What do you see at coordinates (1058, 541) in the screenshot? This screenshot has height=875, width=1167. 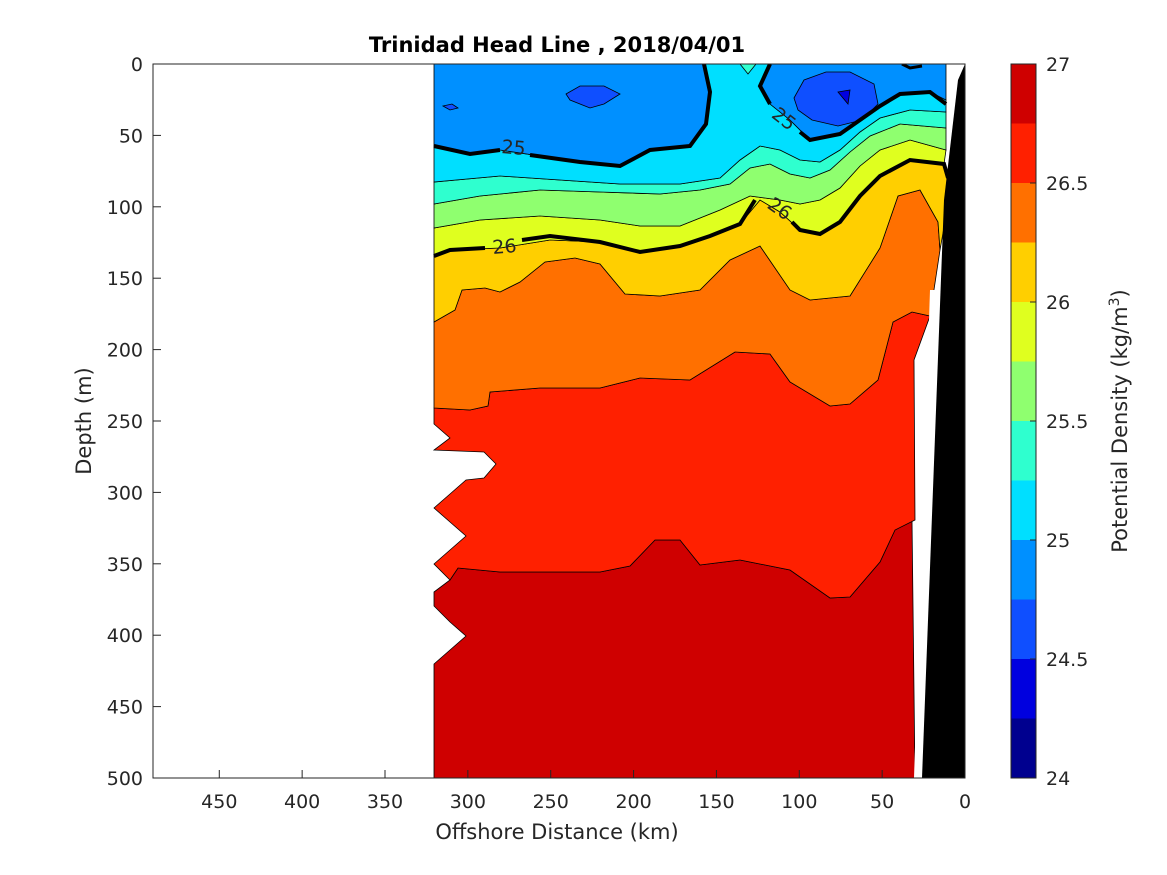 I see `colorbar-tick-label: 25` at bounding box center [1058, 541].